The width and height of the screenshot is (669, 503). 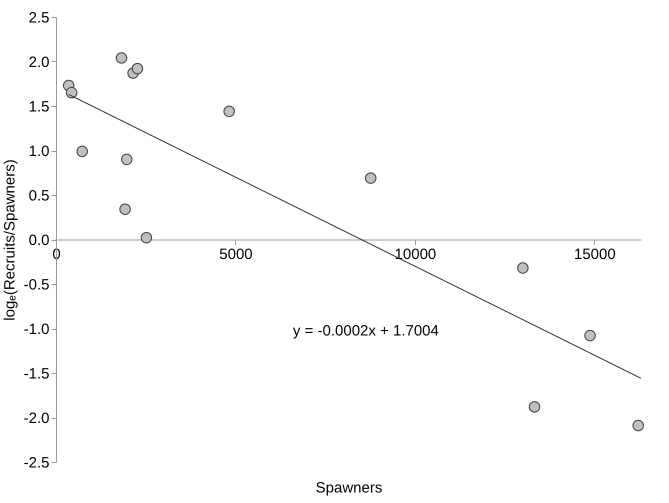 What do you see at coordinates (37, 329) in the screenshot?
I see `y-tick-label: -1.0` at bounding box center [37, 329].